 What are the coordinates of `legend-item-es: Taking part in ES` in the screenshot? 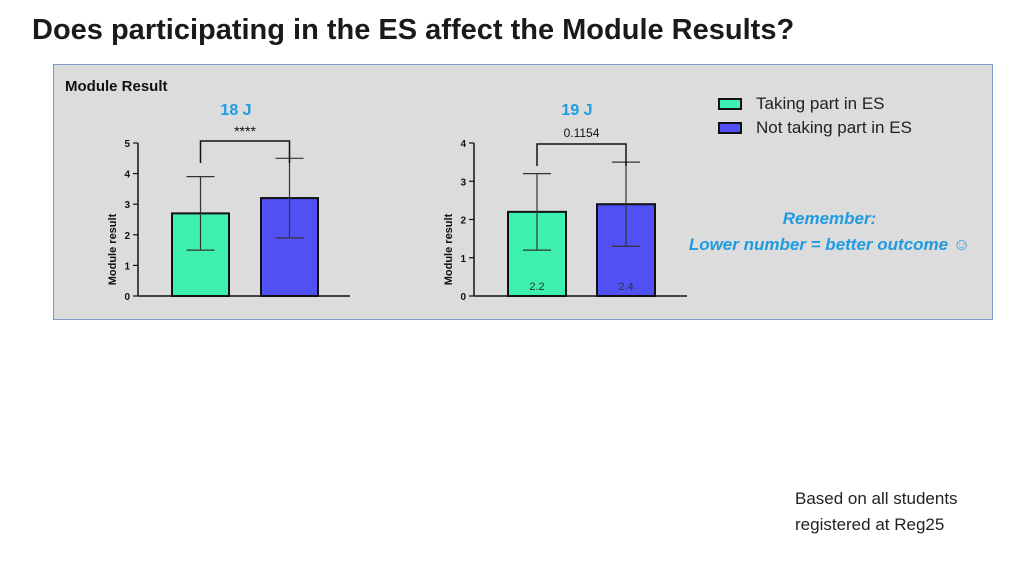 It's located at (815, 104).